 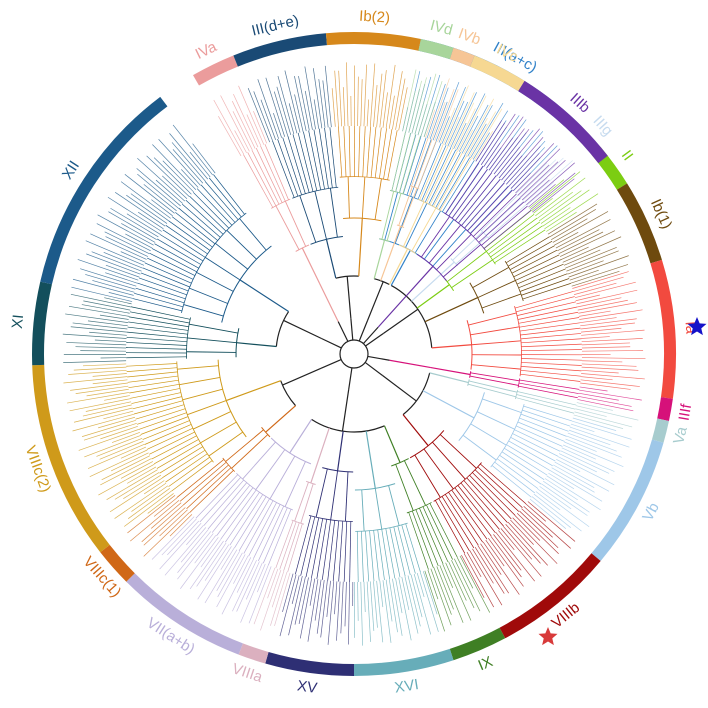 I want to click on clade-arc-xii, so click(x=104, y=190).